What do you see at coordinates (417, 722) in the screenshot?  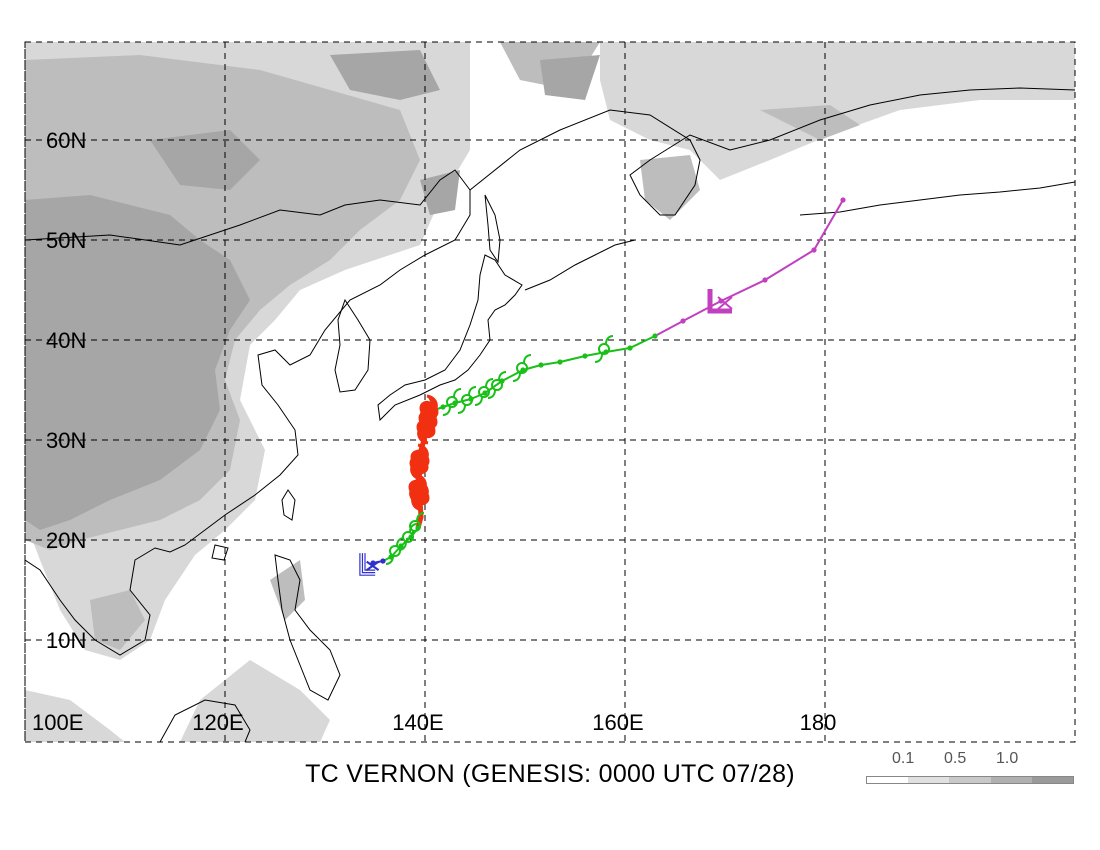 I see `lon-label-140e: 140E` at bounding box center [417, 722].